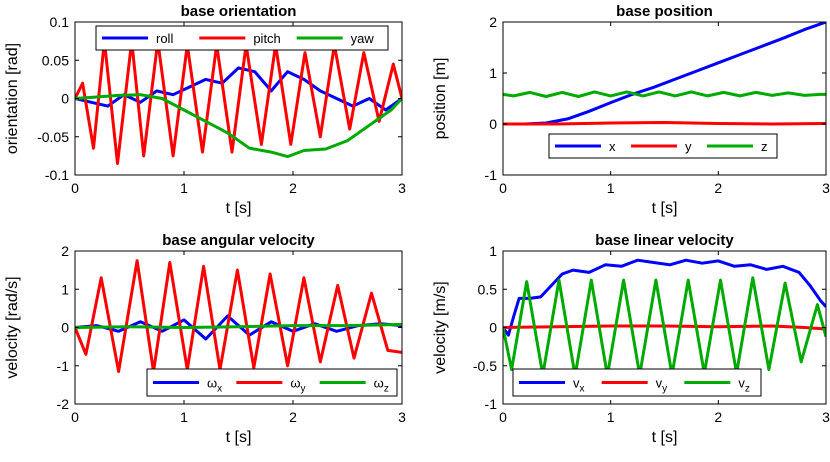  I want to click on y-tick-label: -0.1, so click(57, 175).